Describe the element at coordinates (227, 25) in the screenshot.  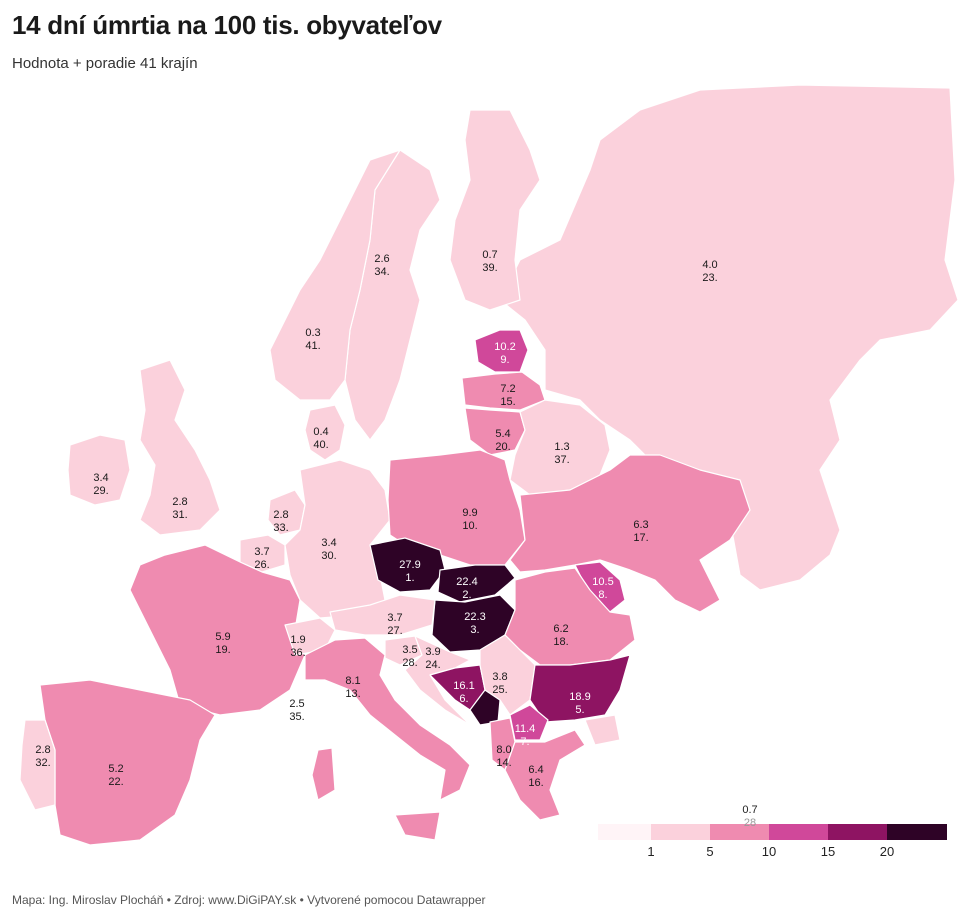
I see `map-title: 14 dní úmrtia na 100 tis. obyvateľov` at that location.